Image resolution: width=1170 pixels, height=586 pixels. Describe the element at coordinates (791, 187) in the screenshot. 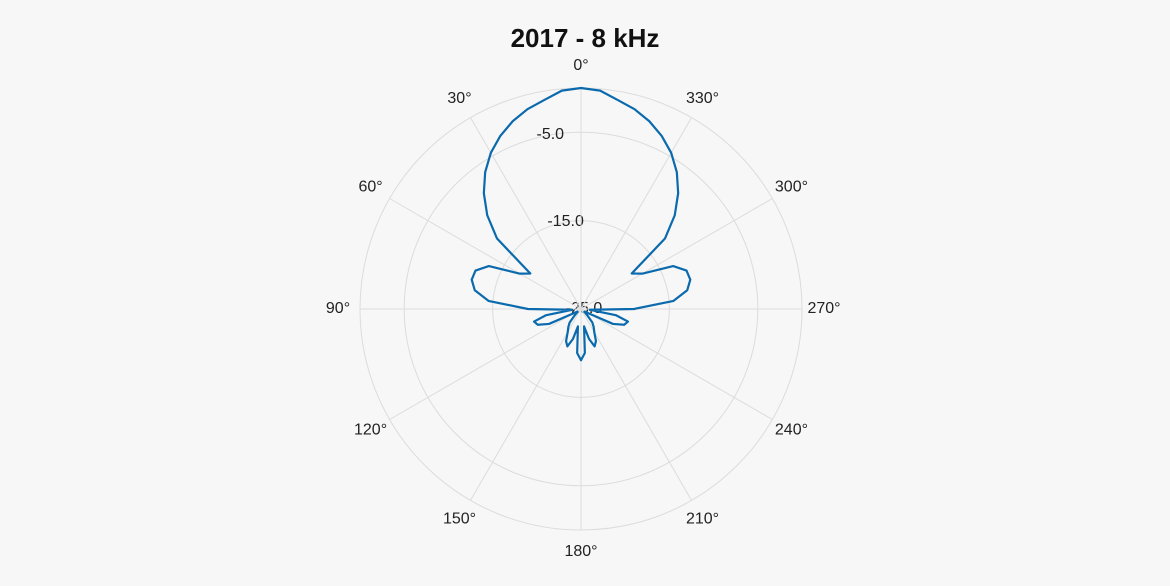

I see `theta-tick-label: 300°` at that location.